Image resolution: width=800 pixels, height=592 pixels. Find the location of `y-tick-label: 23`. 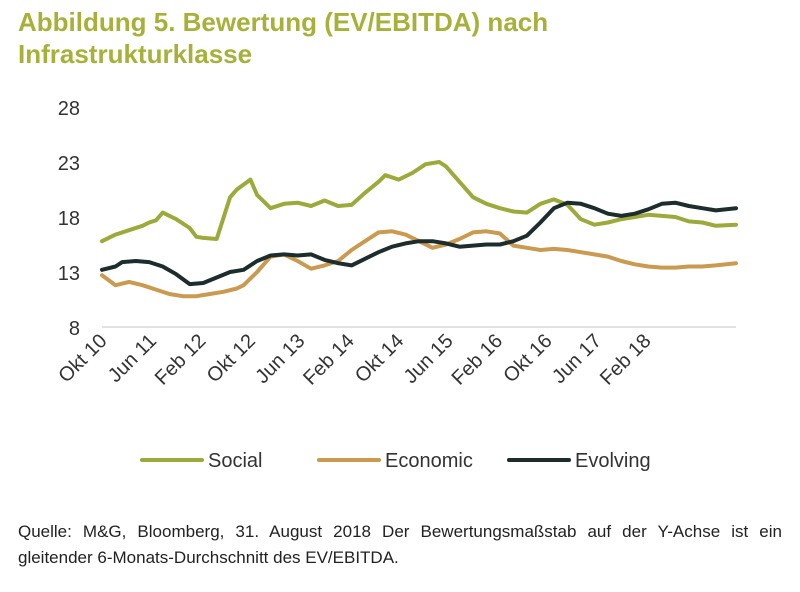

y-tick-label: 23 is located at coordinates (69, 164).